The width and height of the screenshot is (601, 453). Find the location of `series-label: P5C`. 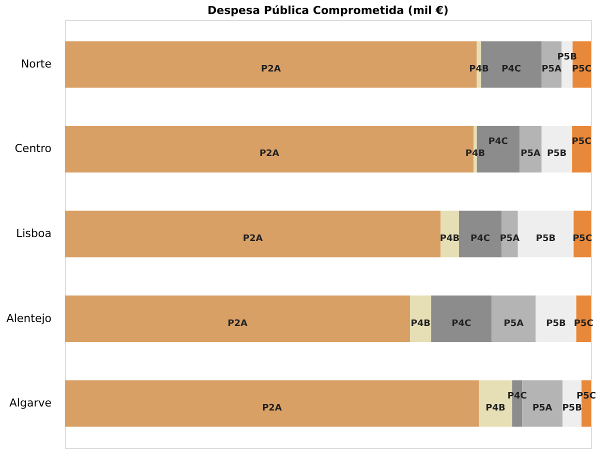

series-label: P5C is located at coordinates (582, 142).